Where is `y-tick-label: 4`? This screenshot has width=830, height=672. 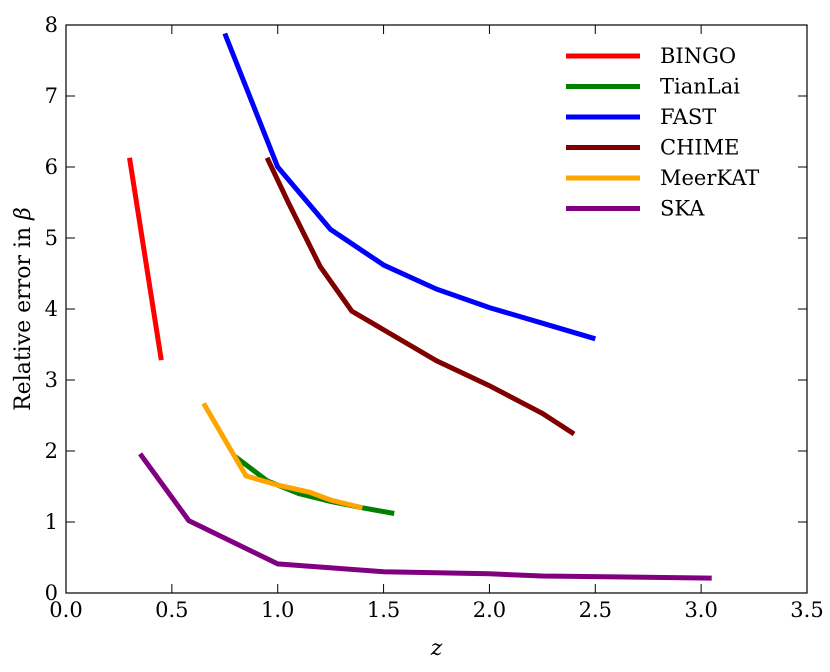
y-tick-label: 4 is located at coordinates (51, 309).